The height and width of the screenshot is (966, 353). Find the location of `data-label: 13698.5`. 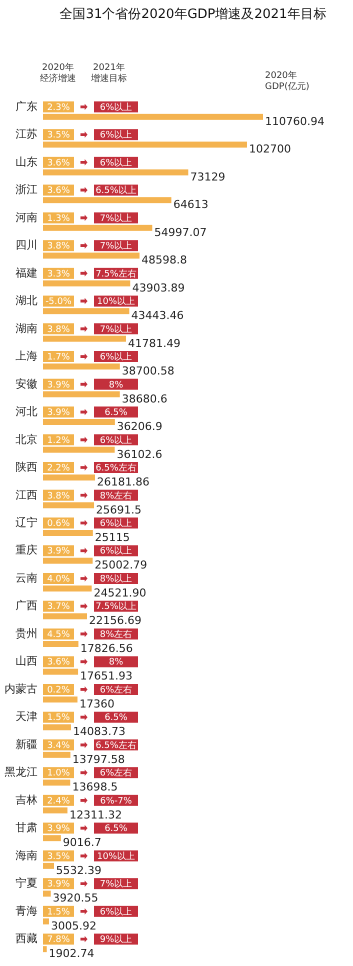

data-label: 13698.5 is located at coordinates (95, 787).